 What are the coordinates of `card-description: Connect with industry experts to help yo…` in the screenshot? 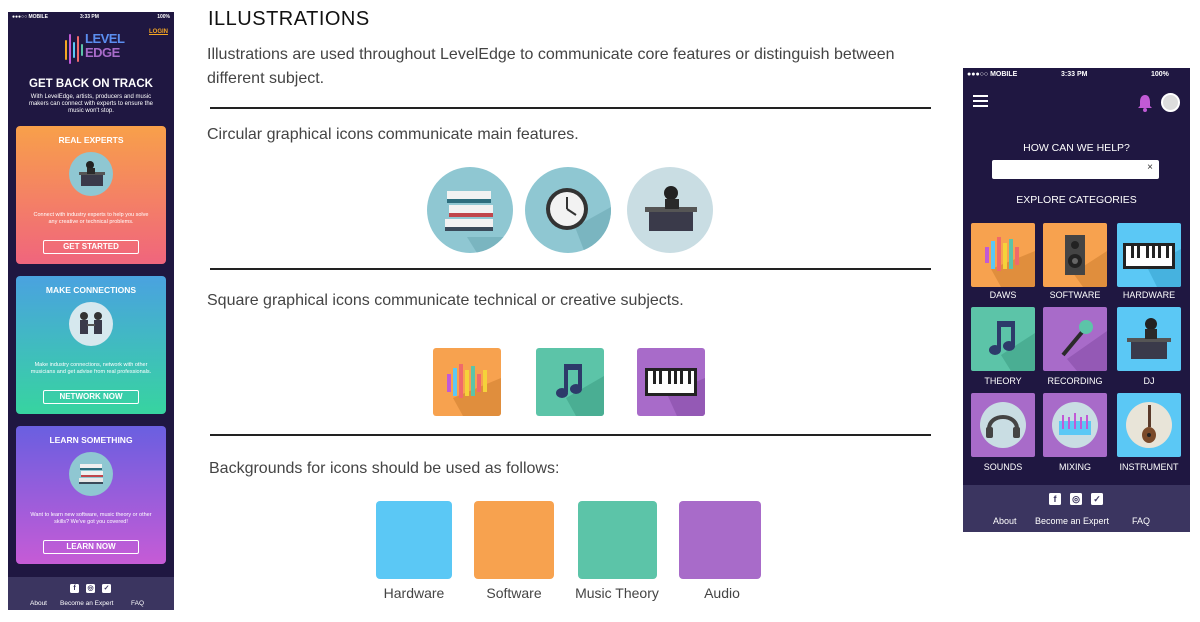 It's located at (91, 218).